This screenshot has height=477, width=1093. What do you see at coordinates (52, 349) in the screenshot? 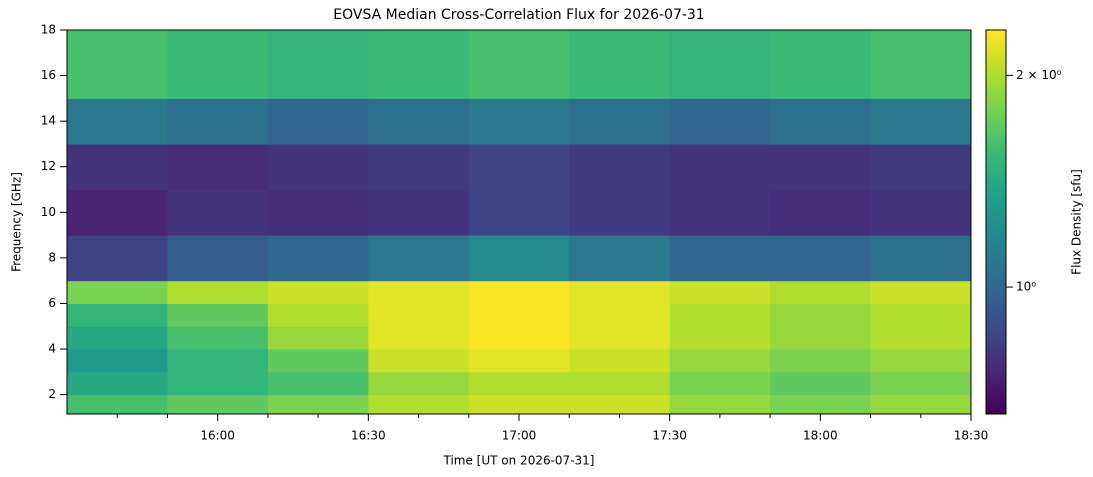
I see `y-tick-label: 4` at bounding box center [52, 349].